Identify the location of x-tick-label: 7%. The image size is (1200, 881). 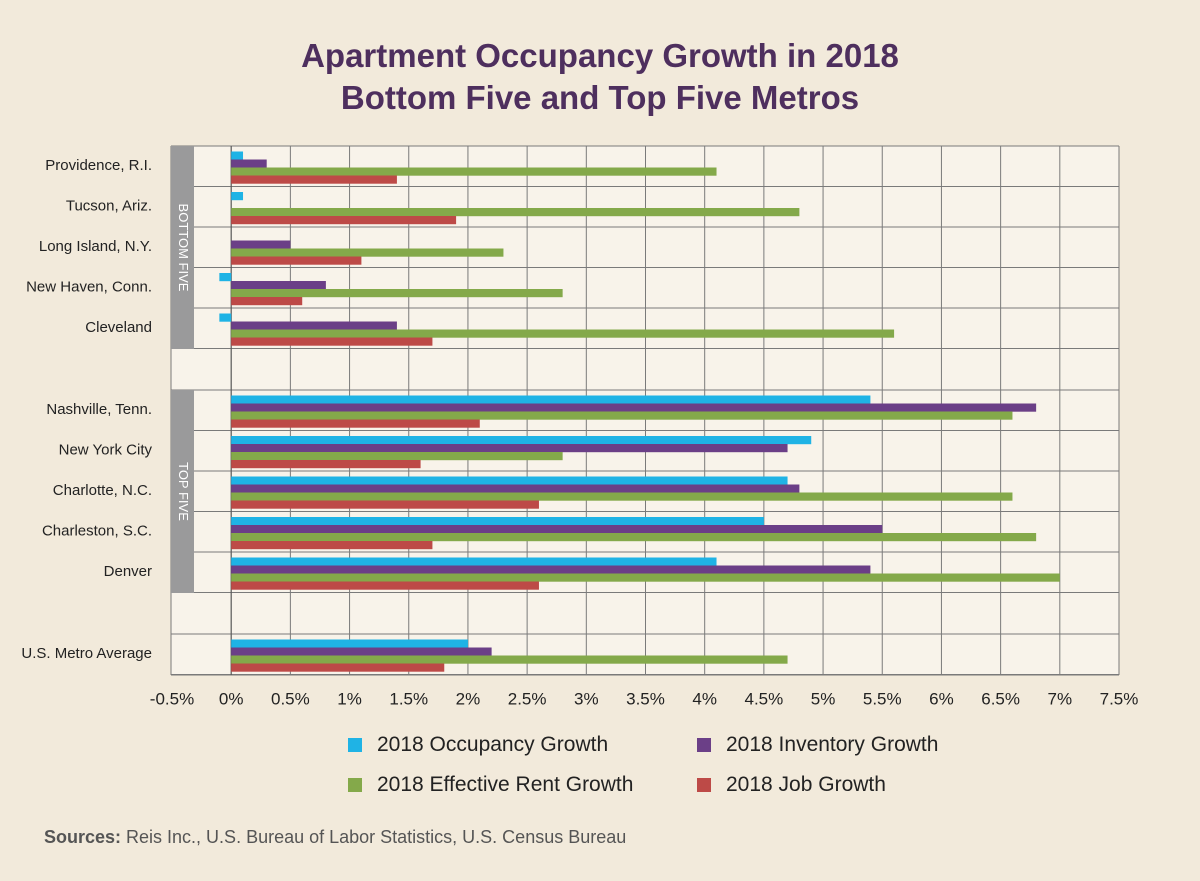
(1060, 698).